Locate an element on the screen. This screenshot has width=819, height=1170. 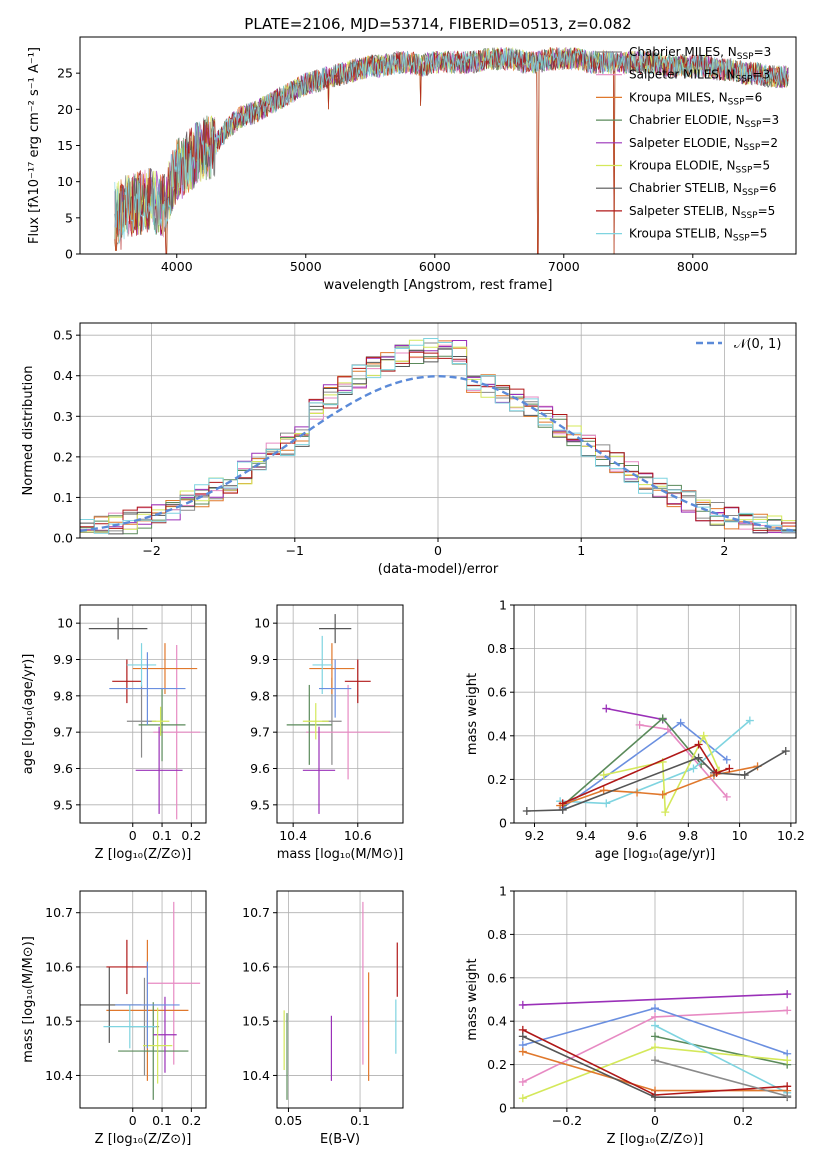
y-tick-label: 10.5 is located at coordinates (256, 1021).